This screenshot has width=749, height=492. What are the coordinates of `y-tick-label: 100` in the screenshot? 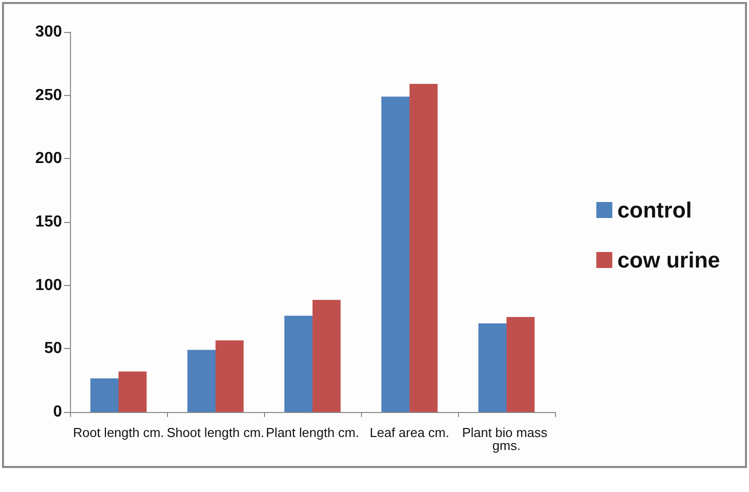 It's located at (48, 285).